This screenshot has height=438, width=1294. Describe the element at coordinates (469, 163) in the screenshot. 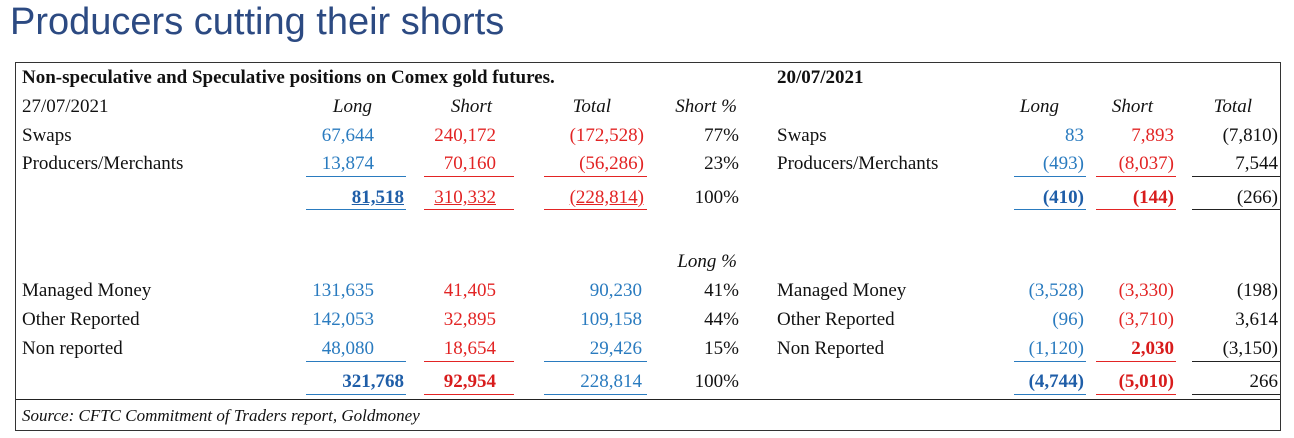

I see `short-value: 70,160` at that location.